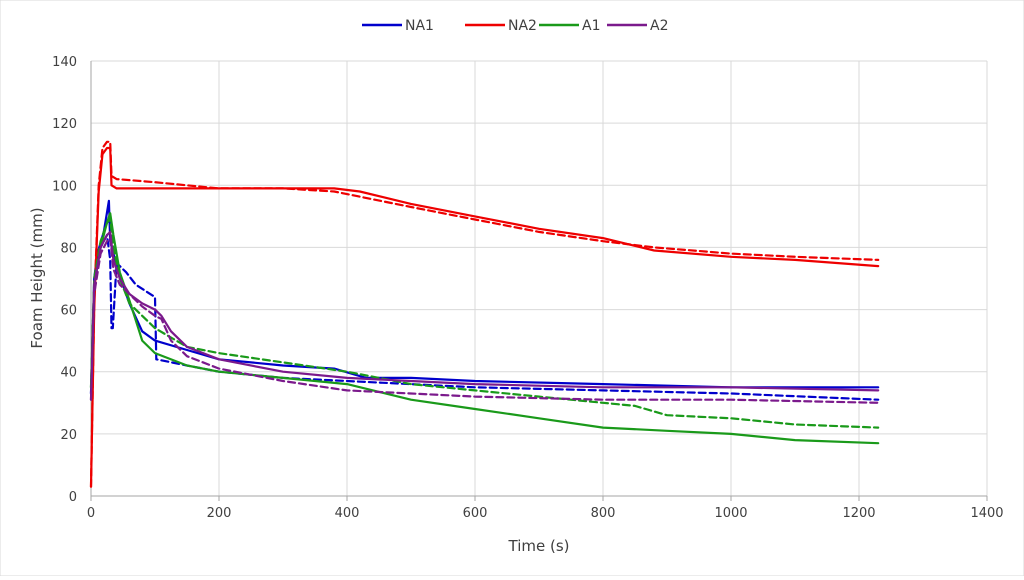  I want to click on y-tick-label: 80, so click(68, 248).